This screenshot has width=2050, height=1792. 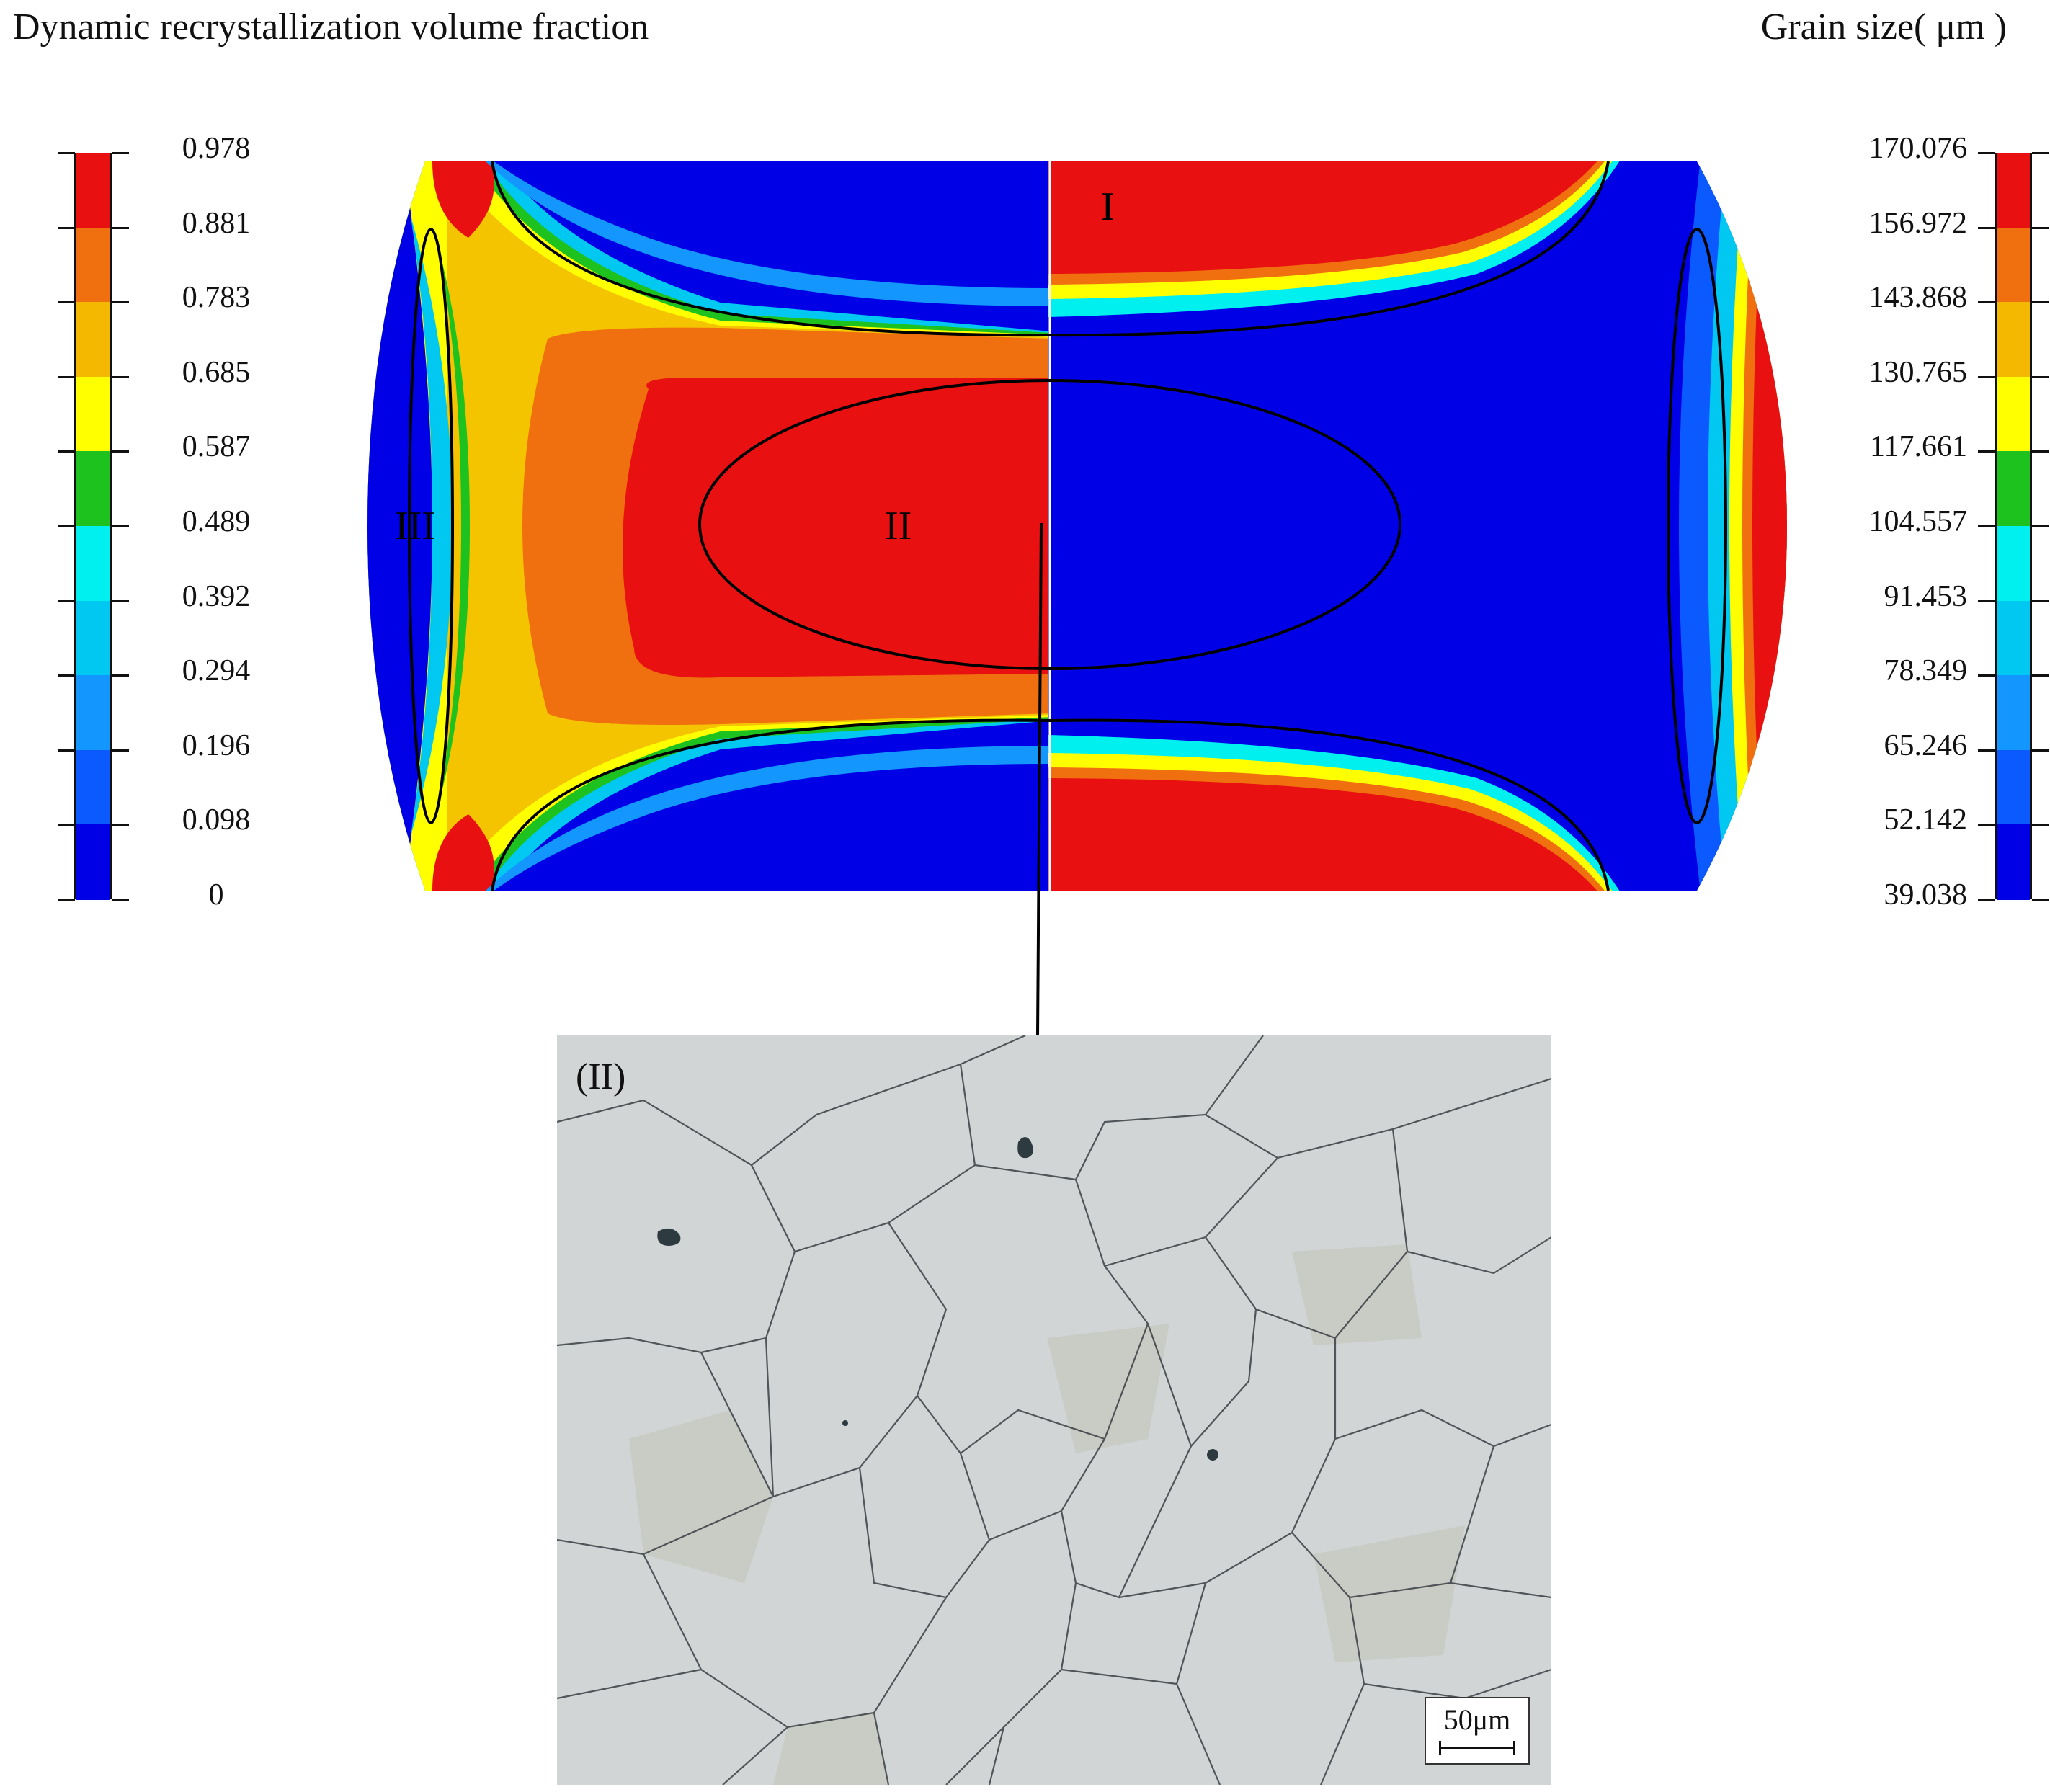 What do you see at coordinates (216, 223) in the screenshot?
I see `drx-tick-label: 0.881` at bounding box center [216, 223].